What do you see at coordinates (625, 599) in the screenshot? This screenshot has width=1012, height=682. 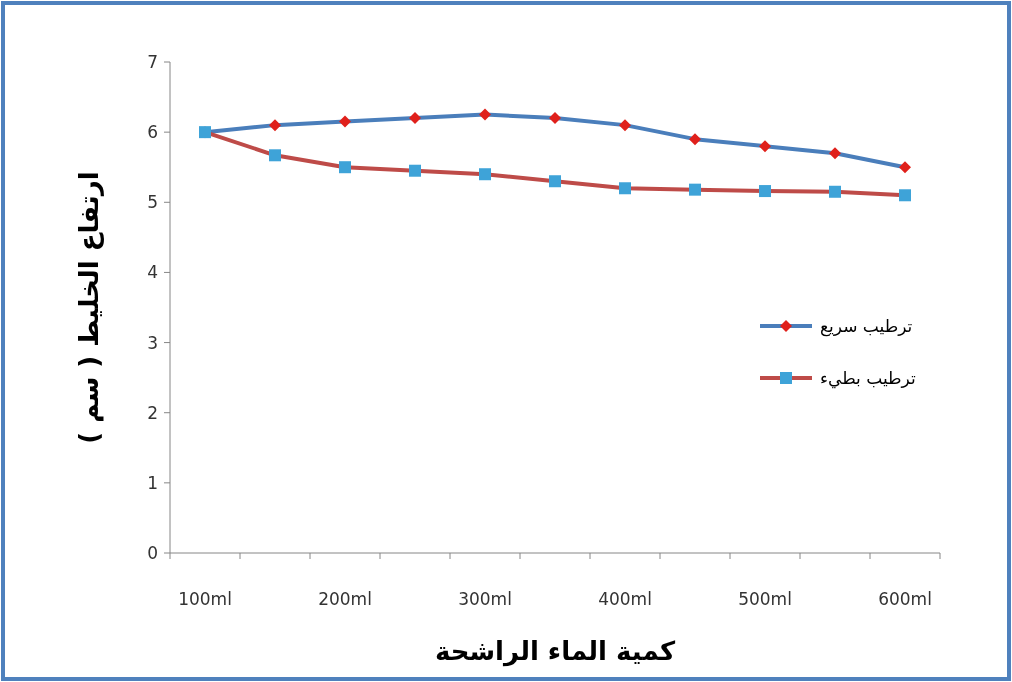 I see `x-tick-label: 400ml` at bounding box center [625, 599].